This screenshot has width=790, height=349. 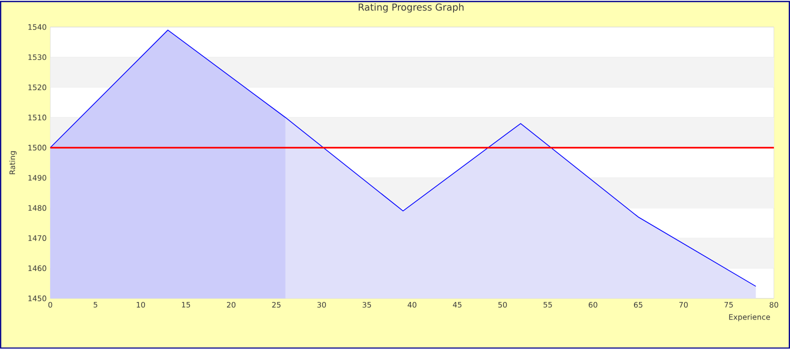 I want to click on chart-title: Rating Progress Graph, so click(x=411, y=8).